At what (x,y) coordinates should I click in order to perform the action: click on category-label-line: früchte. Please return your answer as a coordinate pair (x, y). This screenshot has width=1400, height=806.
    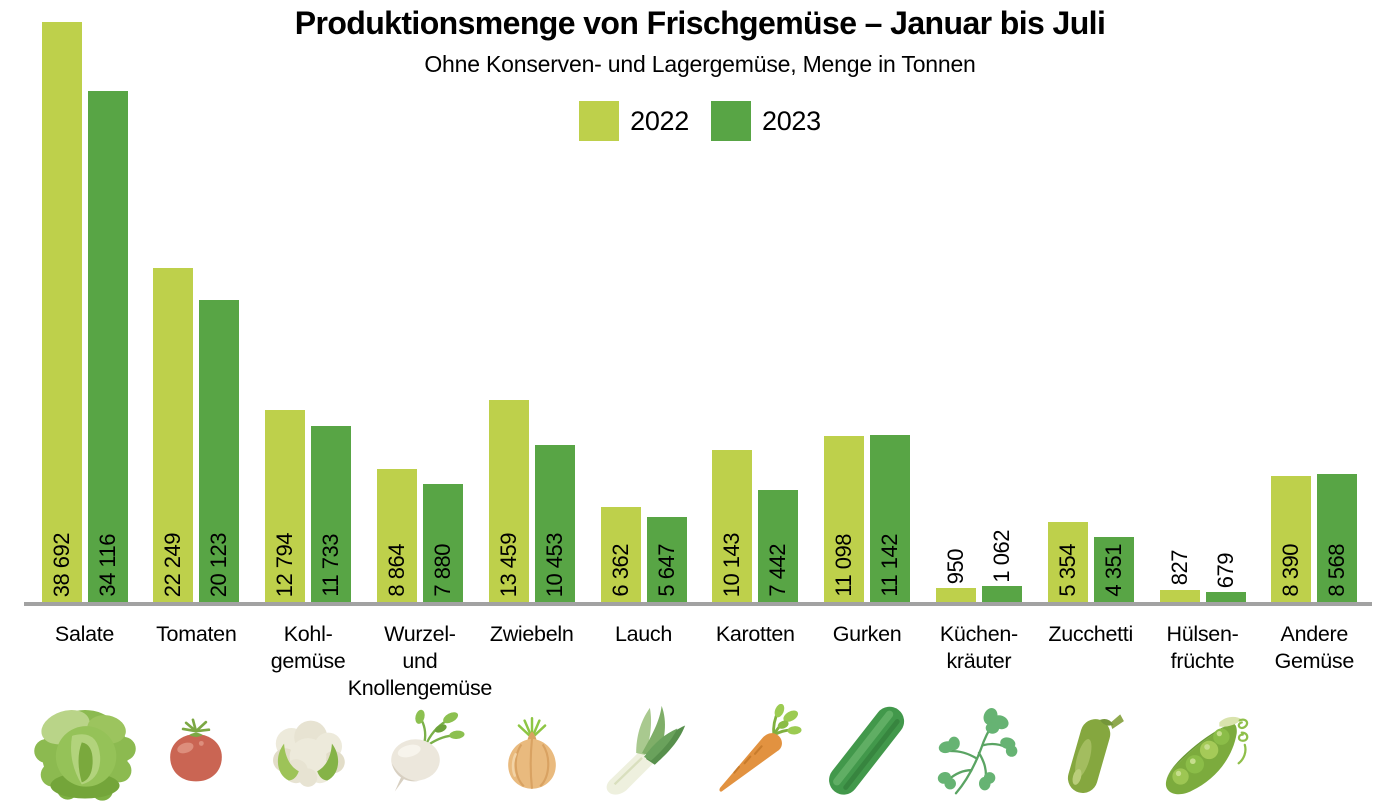
    Looking at the image, I should click on (1202, 661).